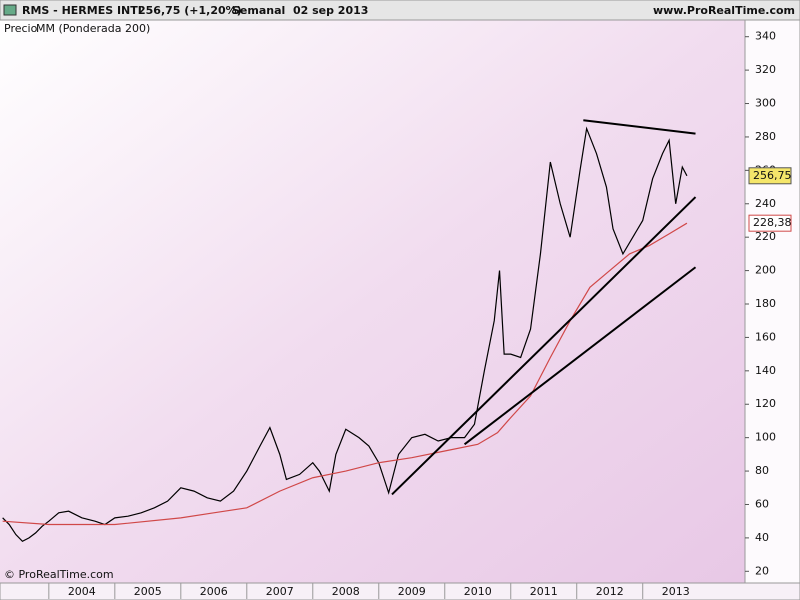 This screenshot has height=600, width=800. Describe the element at coordinates (762, 537) in the screenshot. I see `y-tick-label: 40` at that location.